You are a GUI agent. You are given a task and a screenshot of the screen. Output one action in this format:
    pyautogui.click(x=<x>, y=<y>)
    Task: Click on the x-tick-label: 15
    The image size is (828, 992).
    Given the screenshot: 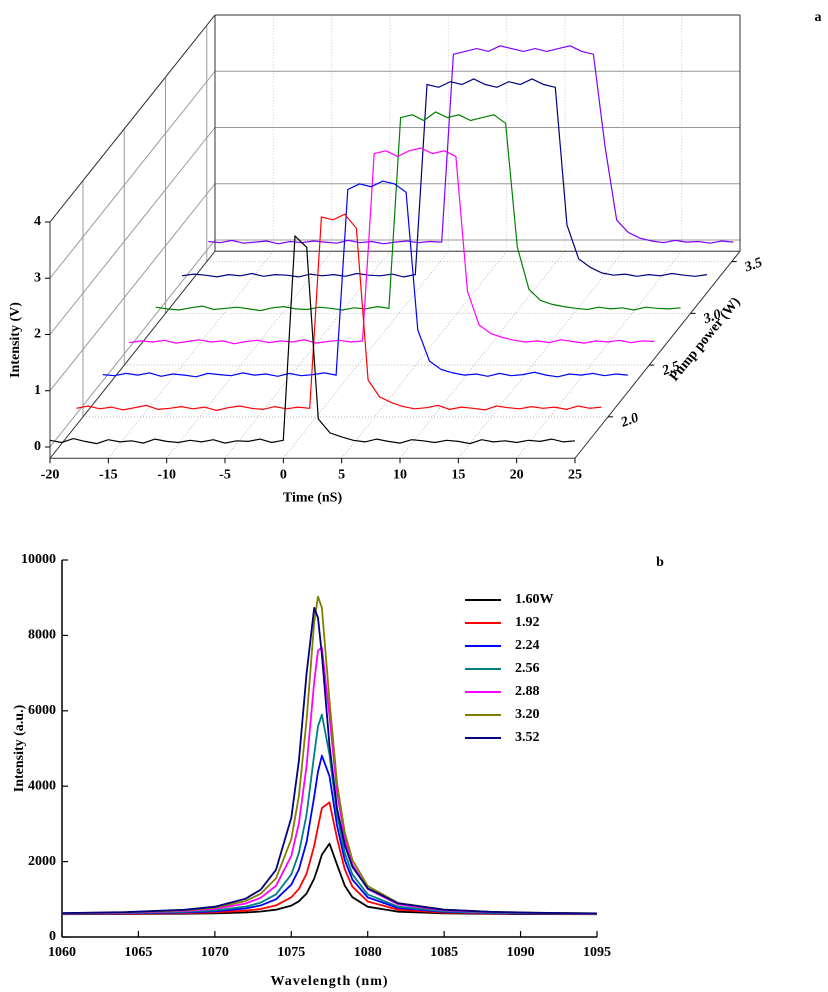 What is the action you would take?
    pyautogui.click(x=458, y=474)
    